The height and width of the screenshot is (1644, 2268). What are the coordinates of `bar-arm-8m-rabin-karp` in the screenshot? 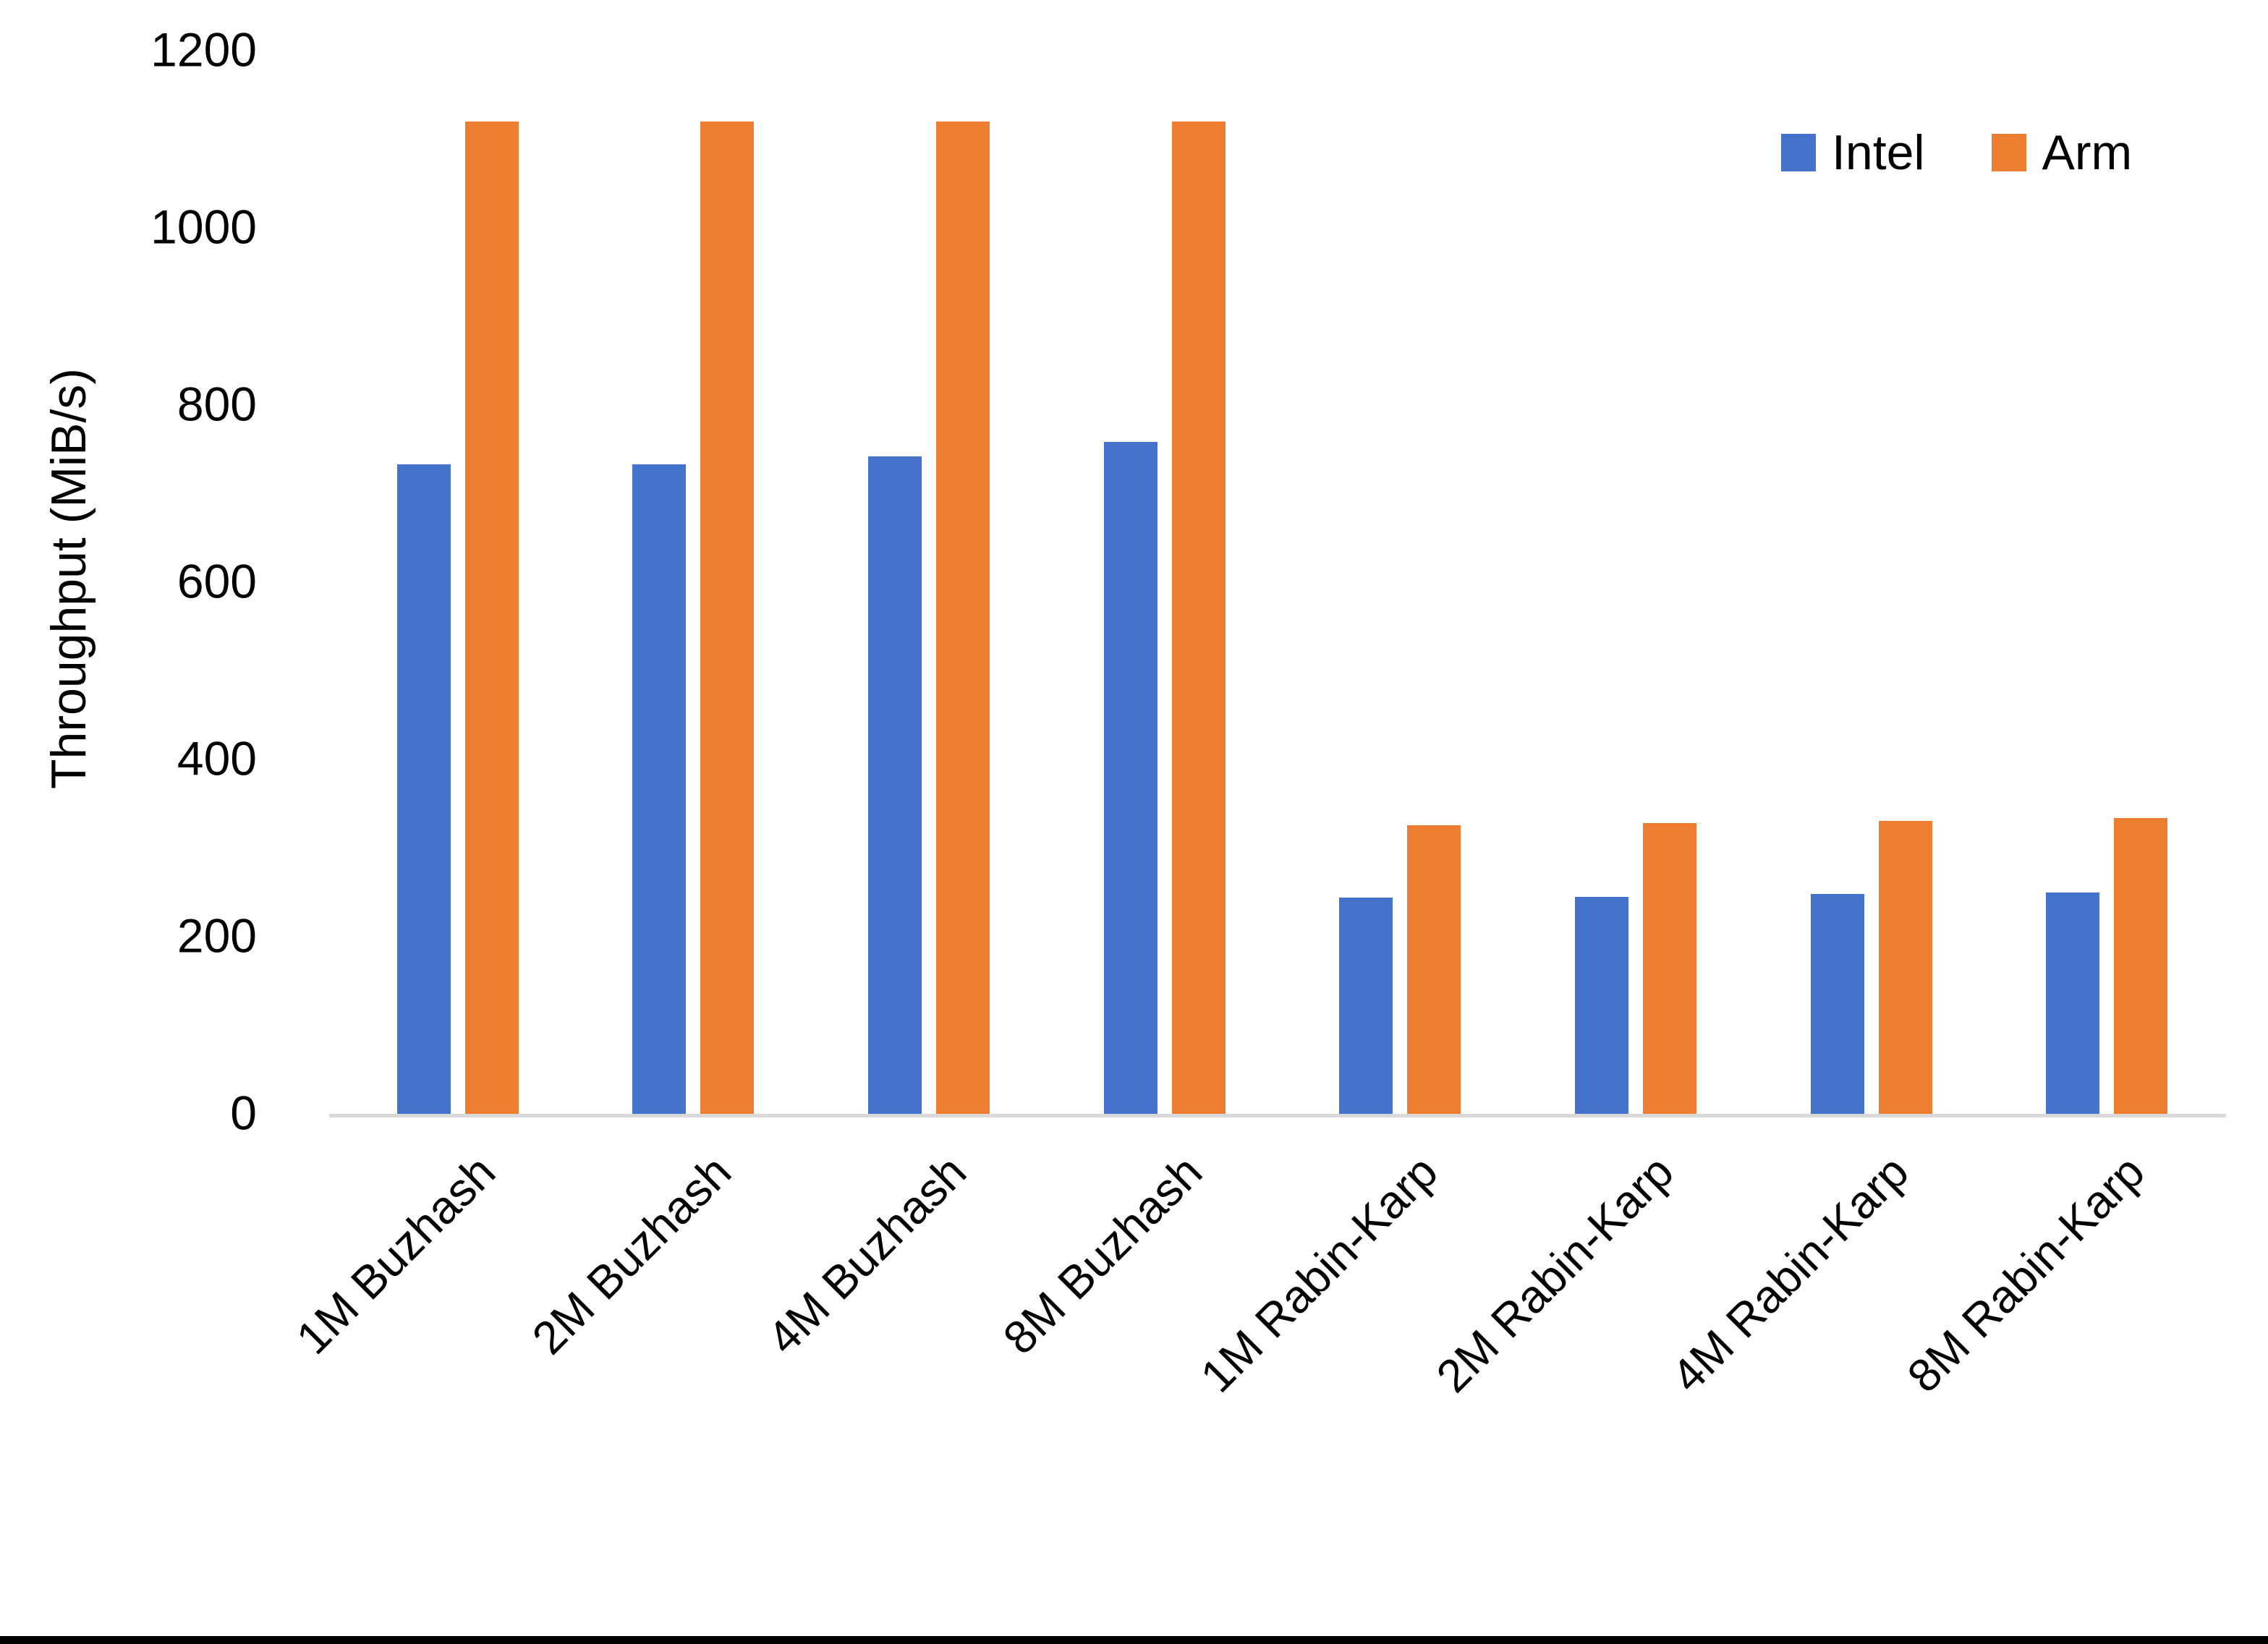 It's located at (2141, 965).